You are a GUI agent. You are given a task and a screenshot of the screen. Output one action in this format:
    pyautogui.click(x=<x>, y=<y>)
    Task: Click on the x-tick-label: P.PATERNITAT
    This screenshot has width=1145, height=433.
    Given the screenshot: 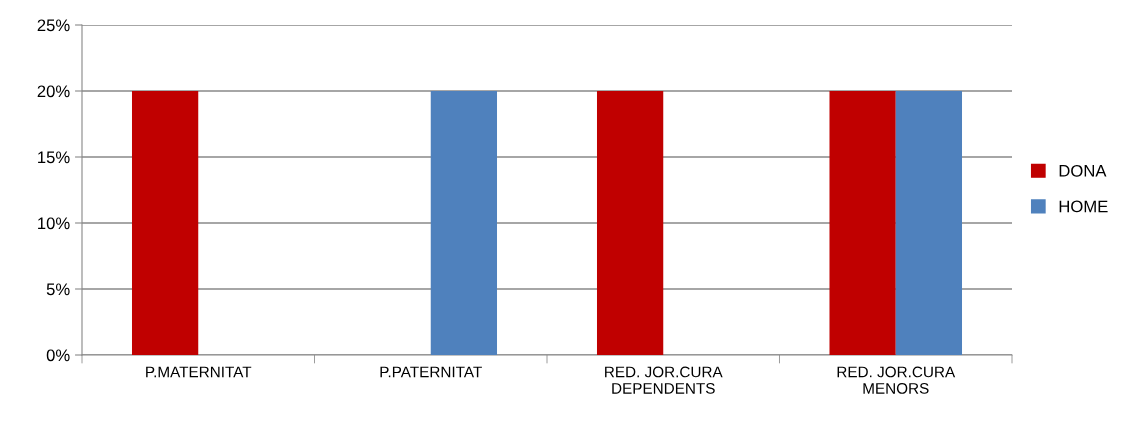 What is the action you would take?
    pyautogui.click(x=431, y=372)
    